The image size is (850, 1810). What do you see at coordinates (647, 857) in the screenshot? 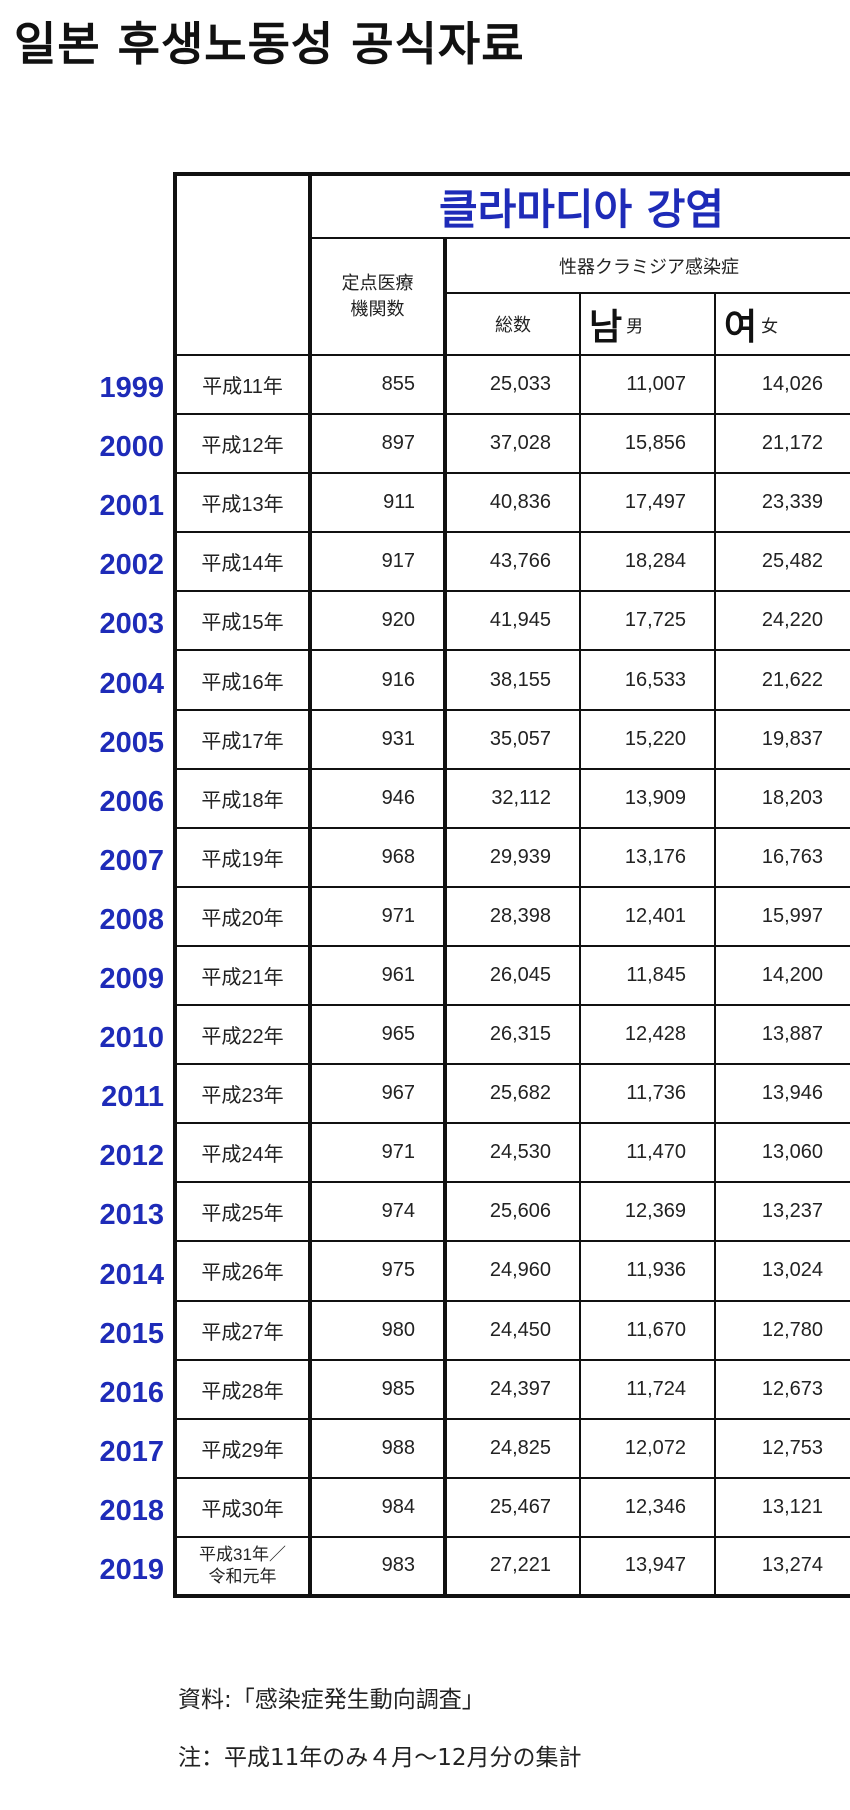
I see `male-cell: 13,176` at bounding box center [647, 857].